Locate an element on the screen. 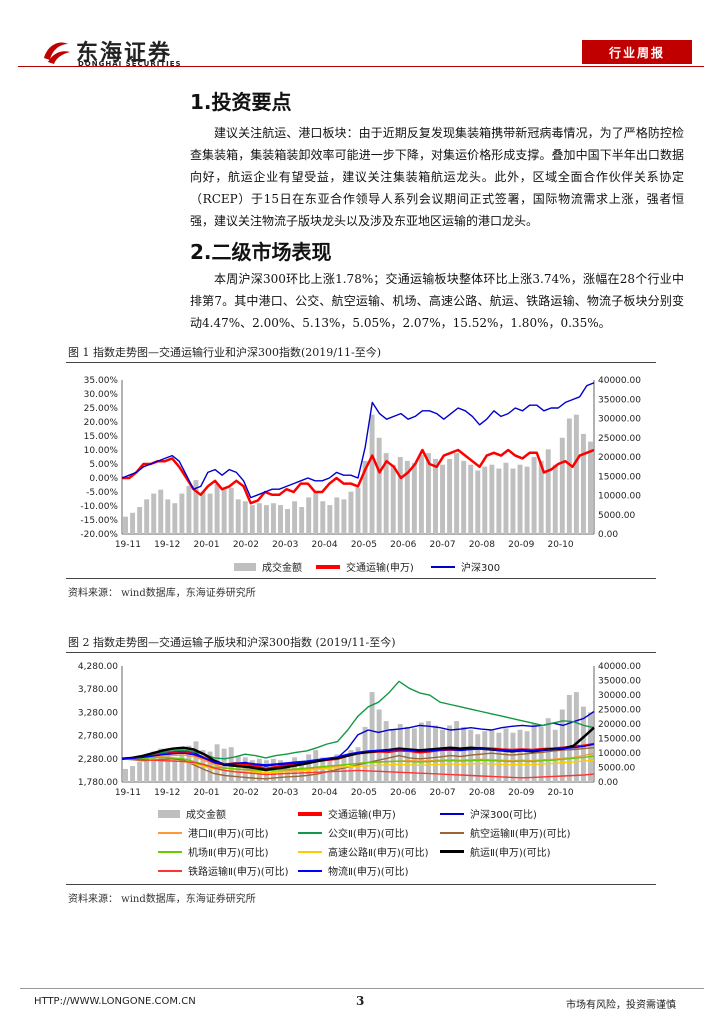 The image size is (724, 1024). y-tick-label-right: 0.00 is located at coordinates (608, 535).